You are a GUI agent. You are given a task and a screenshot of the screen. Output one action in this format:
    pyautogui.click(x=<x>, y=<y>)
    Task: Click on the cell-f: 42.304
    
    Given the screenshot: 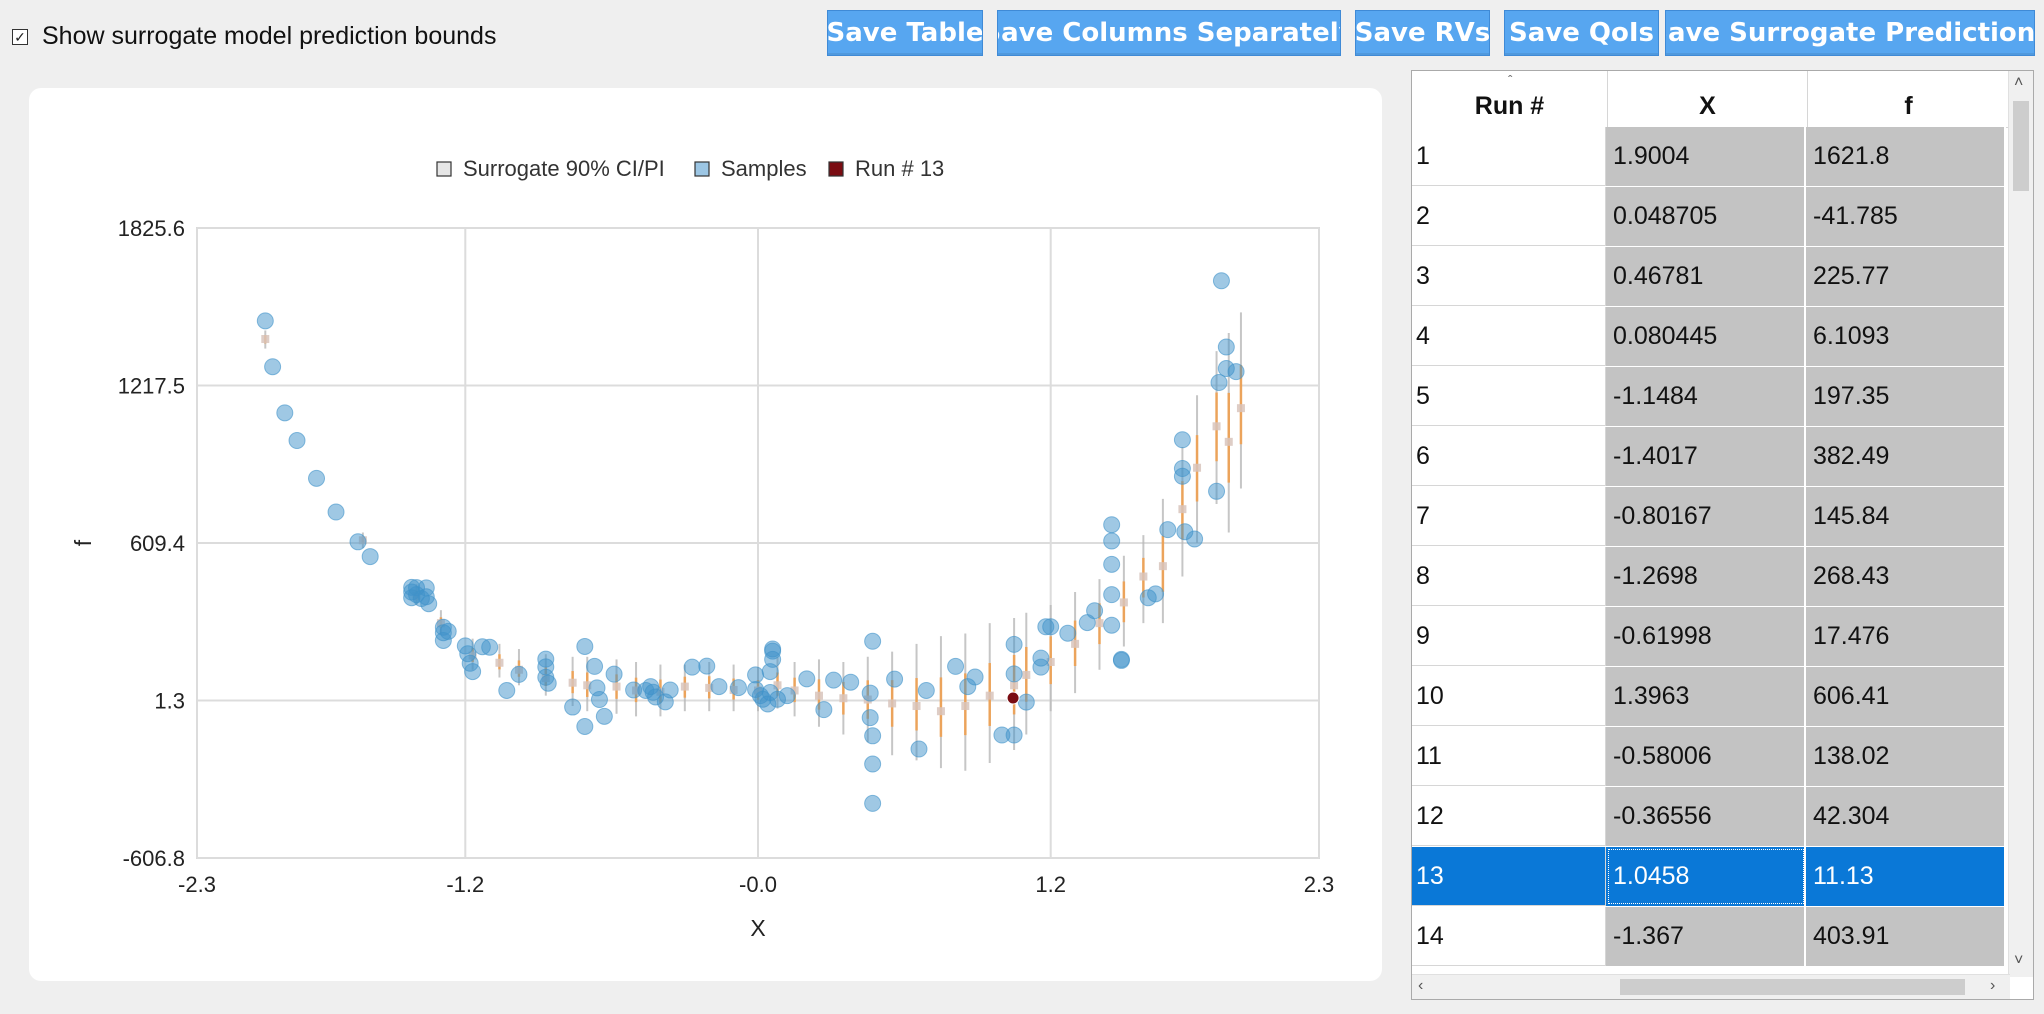 What is the action you would take?
    pyautogui.click(x=1906, y=816)
    